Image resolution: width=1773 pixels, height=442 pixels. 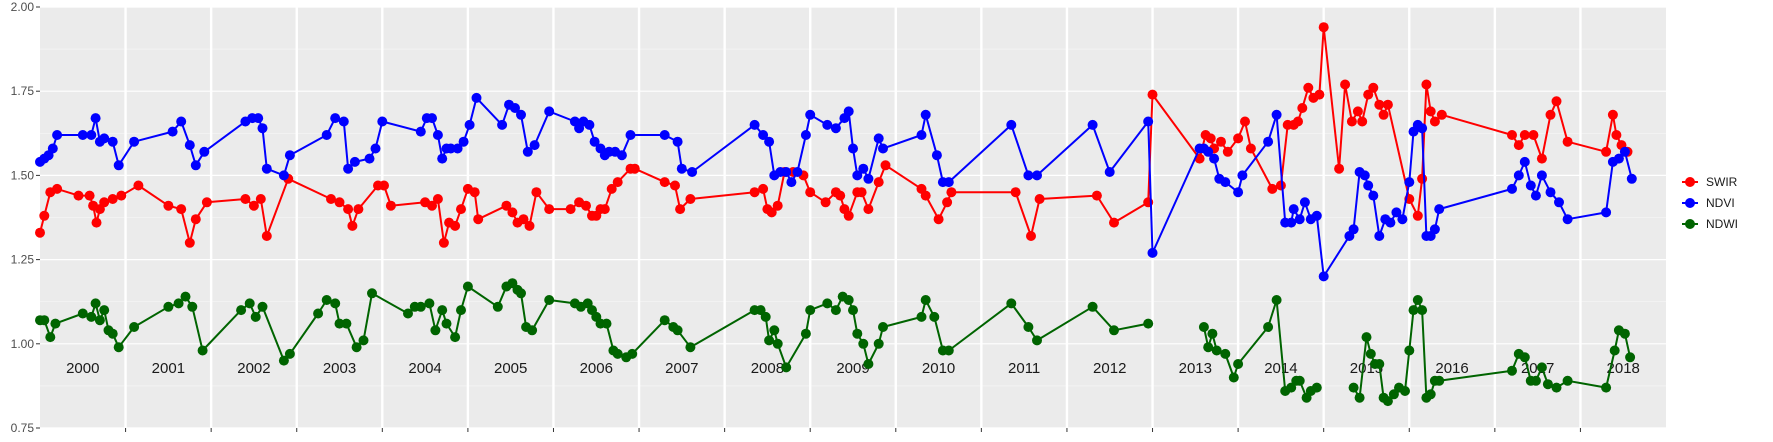 I want to click on legend-key-point, so click(x=1690, y=182).